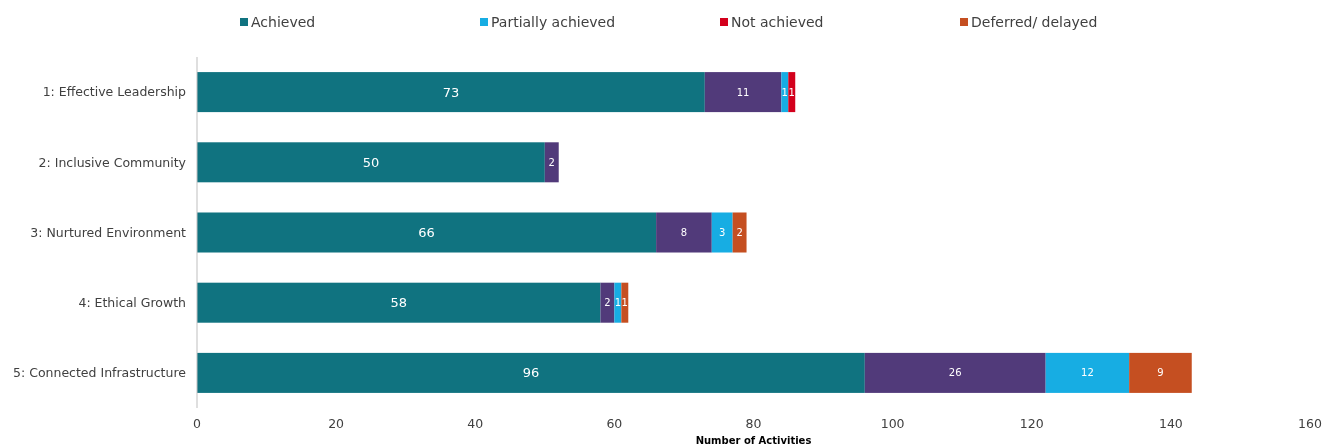 This screenshot has height=447, width=1323. I want to click on y-tick-label: 1: Effective Leadership, so click(114, 92).